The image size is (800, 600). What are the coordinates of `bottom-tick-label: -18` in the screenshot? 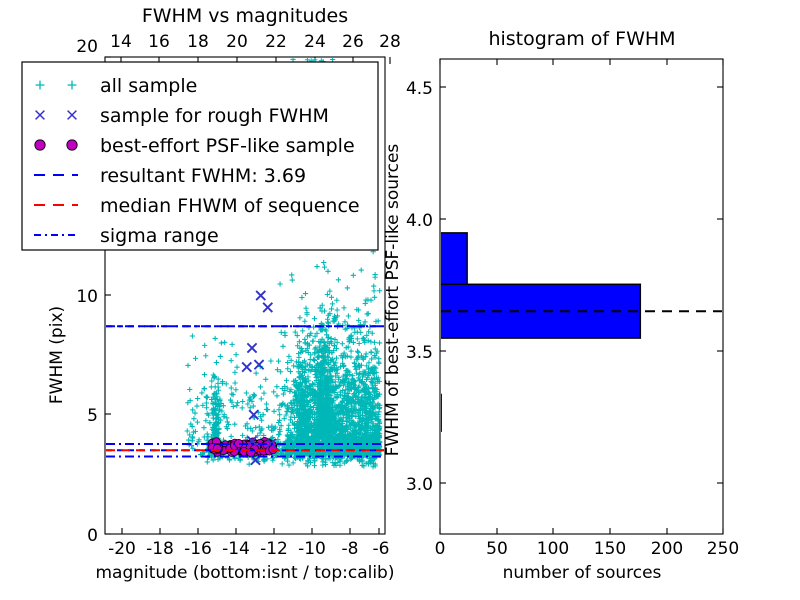 It's located at (160, 549).